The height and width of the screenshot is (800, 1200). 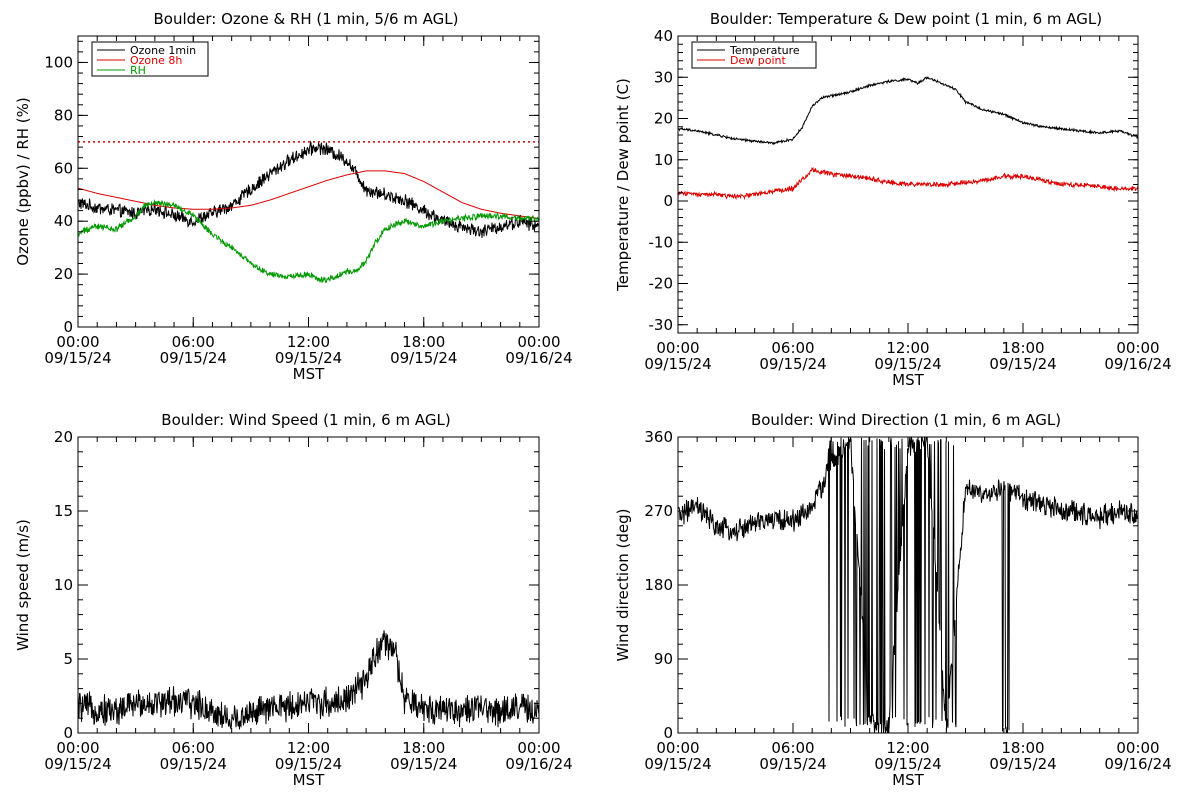 What do you see at coordinates (658, 511) in the screenshot?
I see `y-tick-label: 270` at bounding box center [658, 511].